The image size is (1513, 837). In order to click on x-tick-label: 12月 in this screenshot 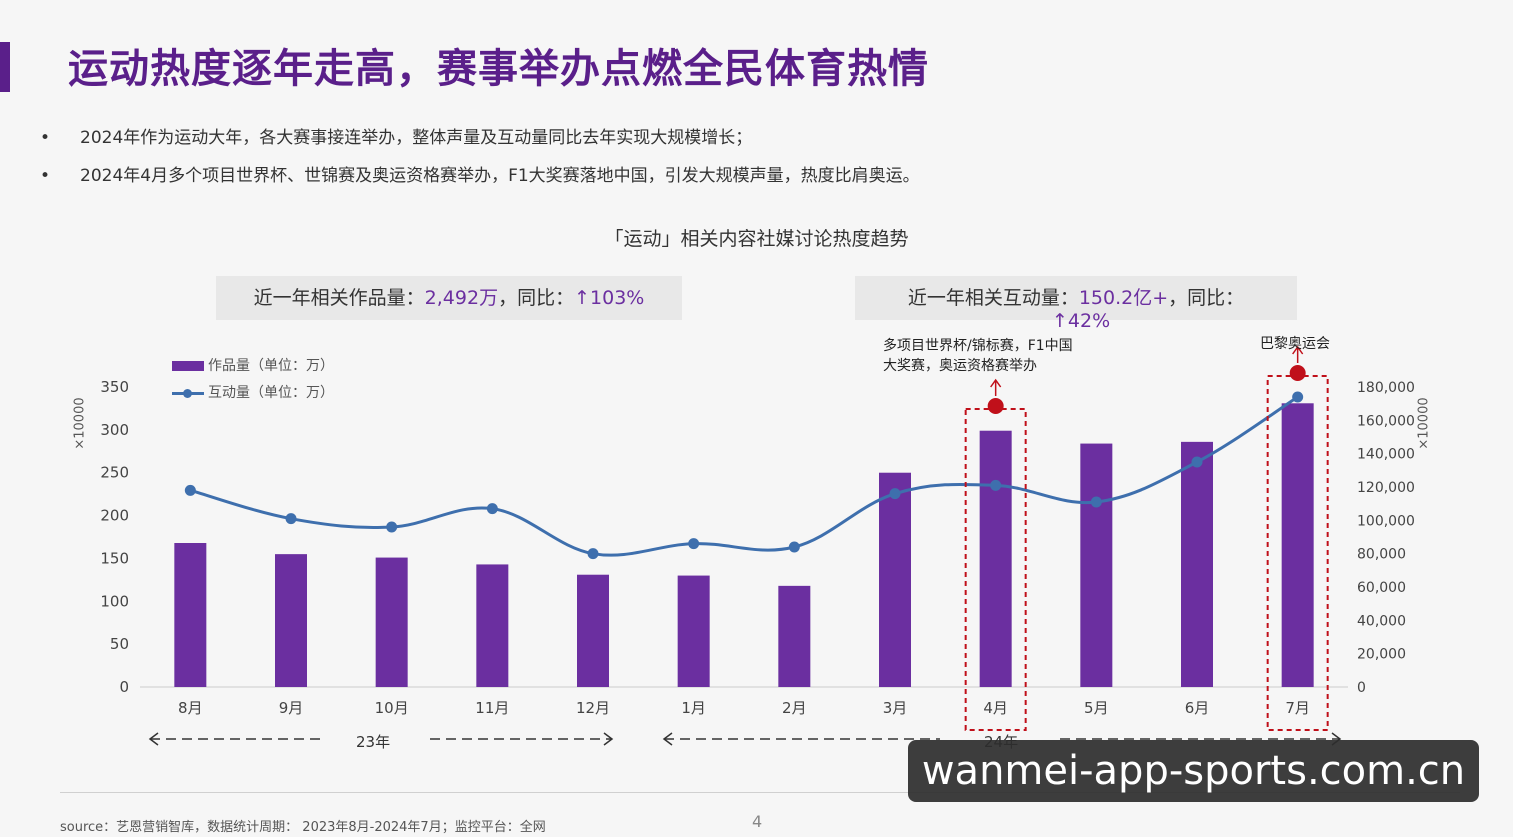, I will do `click(593, 708)`.